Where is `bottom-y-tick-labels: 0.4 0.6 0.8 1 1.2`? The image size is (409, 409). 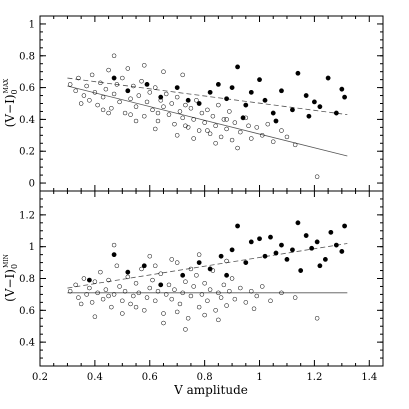
bottom-y-tick-labels: 0.4 0.6 0.8 1 1.2 is located at coordinates (27, 279).